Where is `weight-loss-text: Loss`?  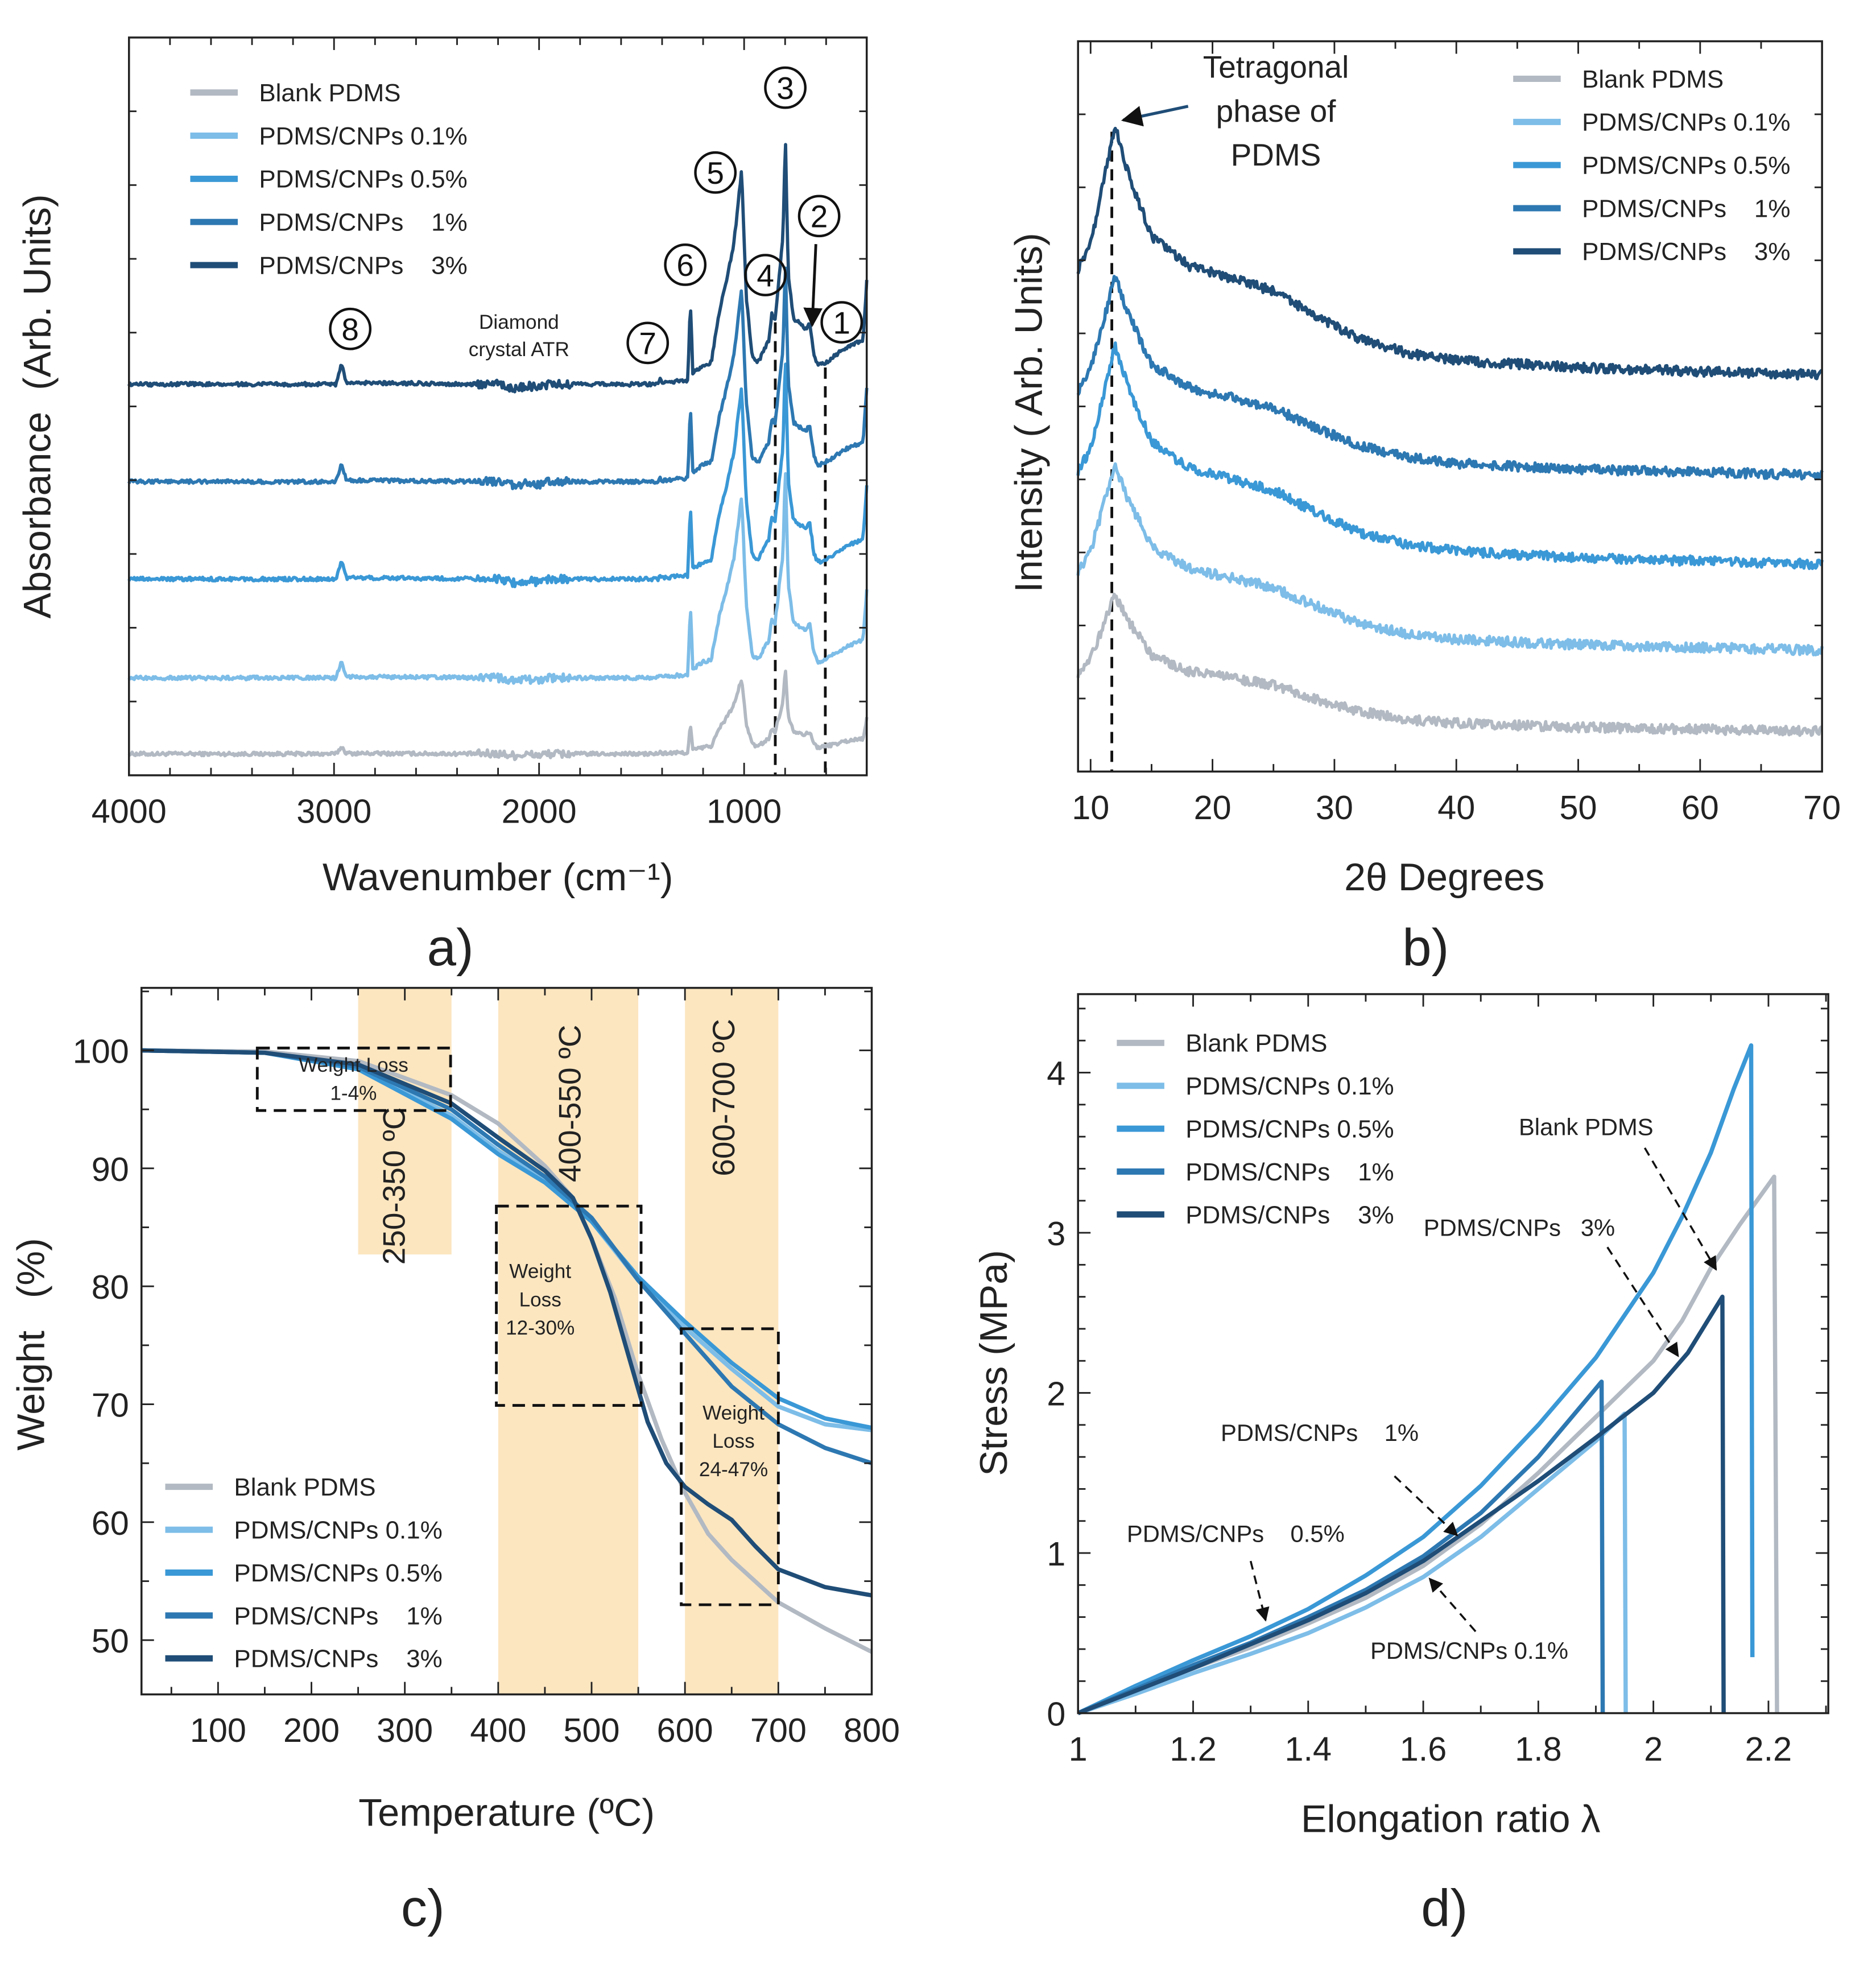 weight-loss-text: Loss is located at coordinates (540, 1299).